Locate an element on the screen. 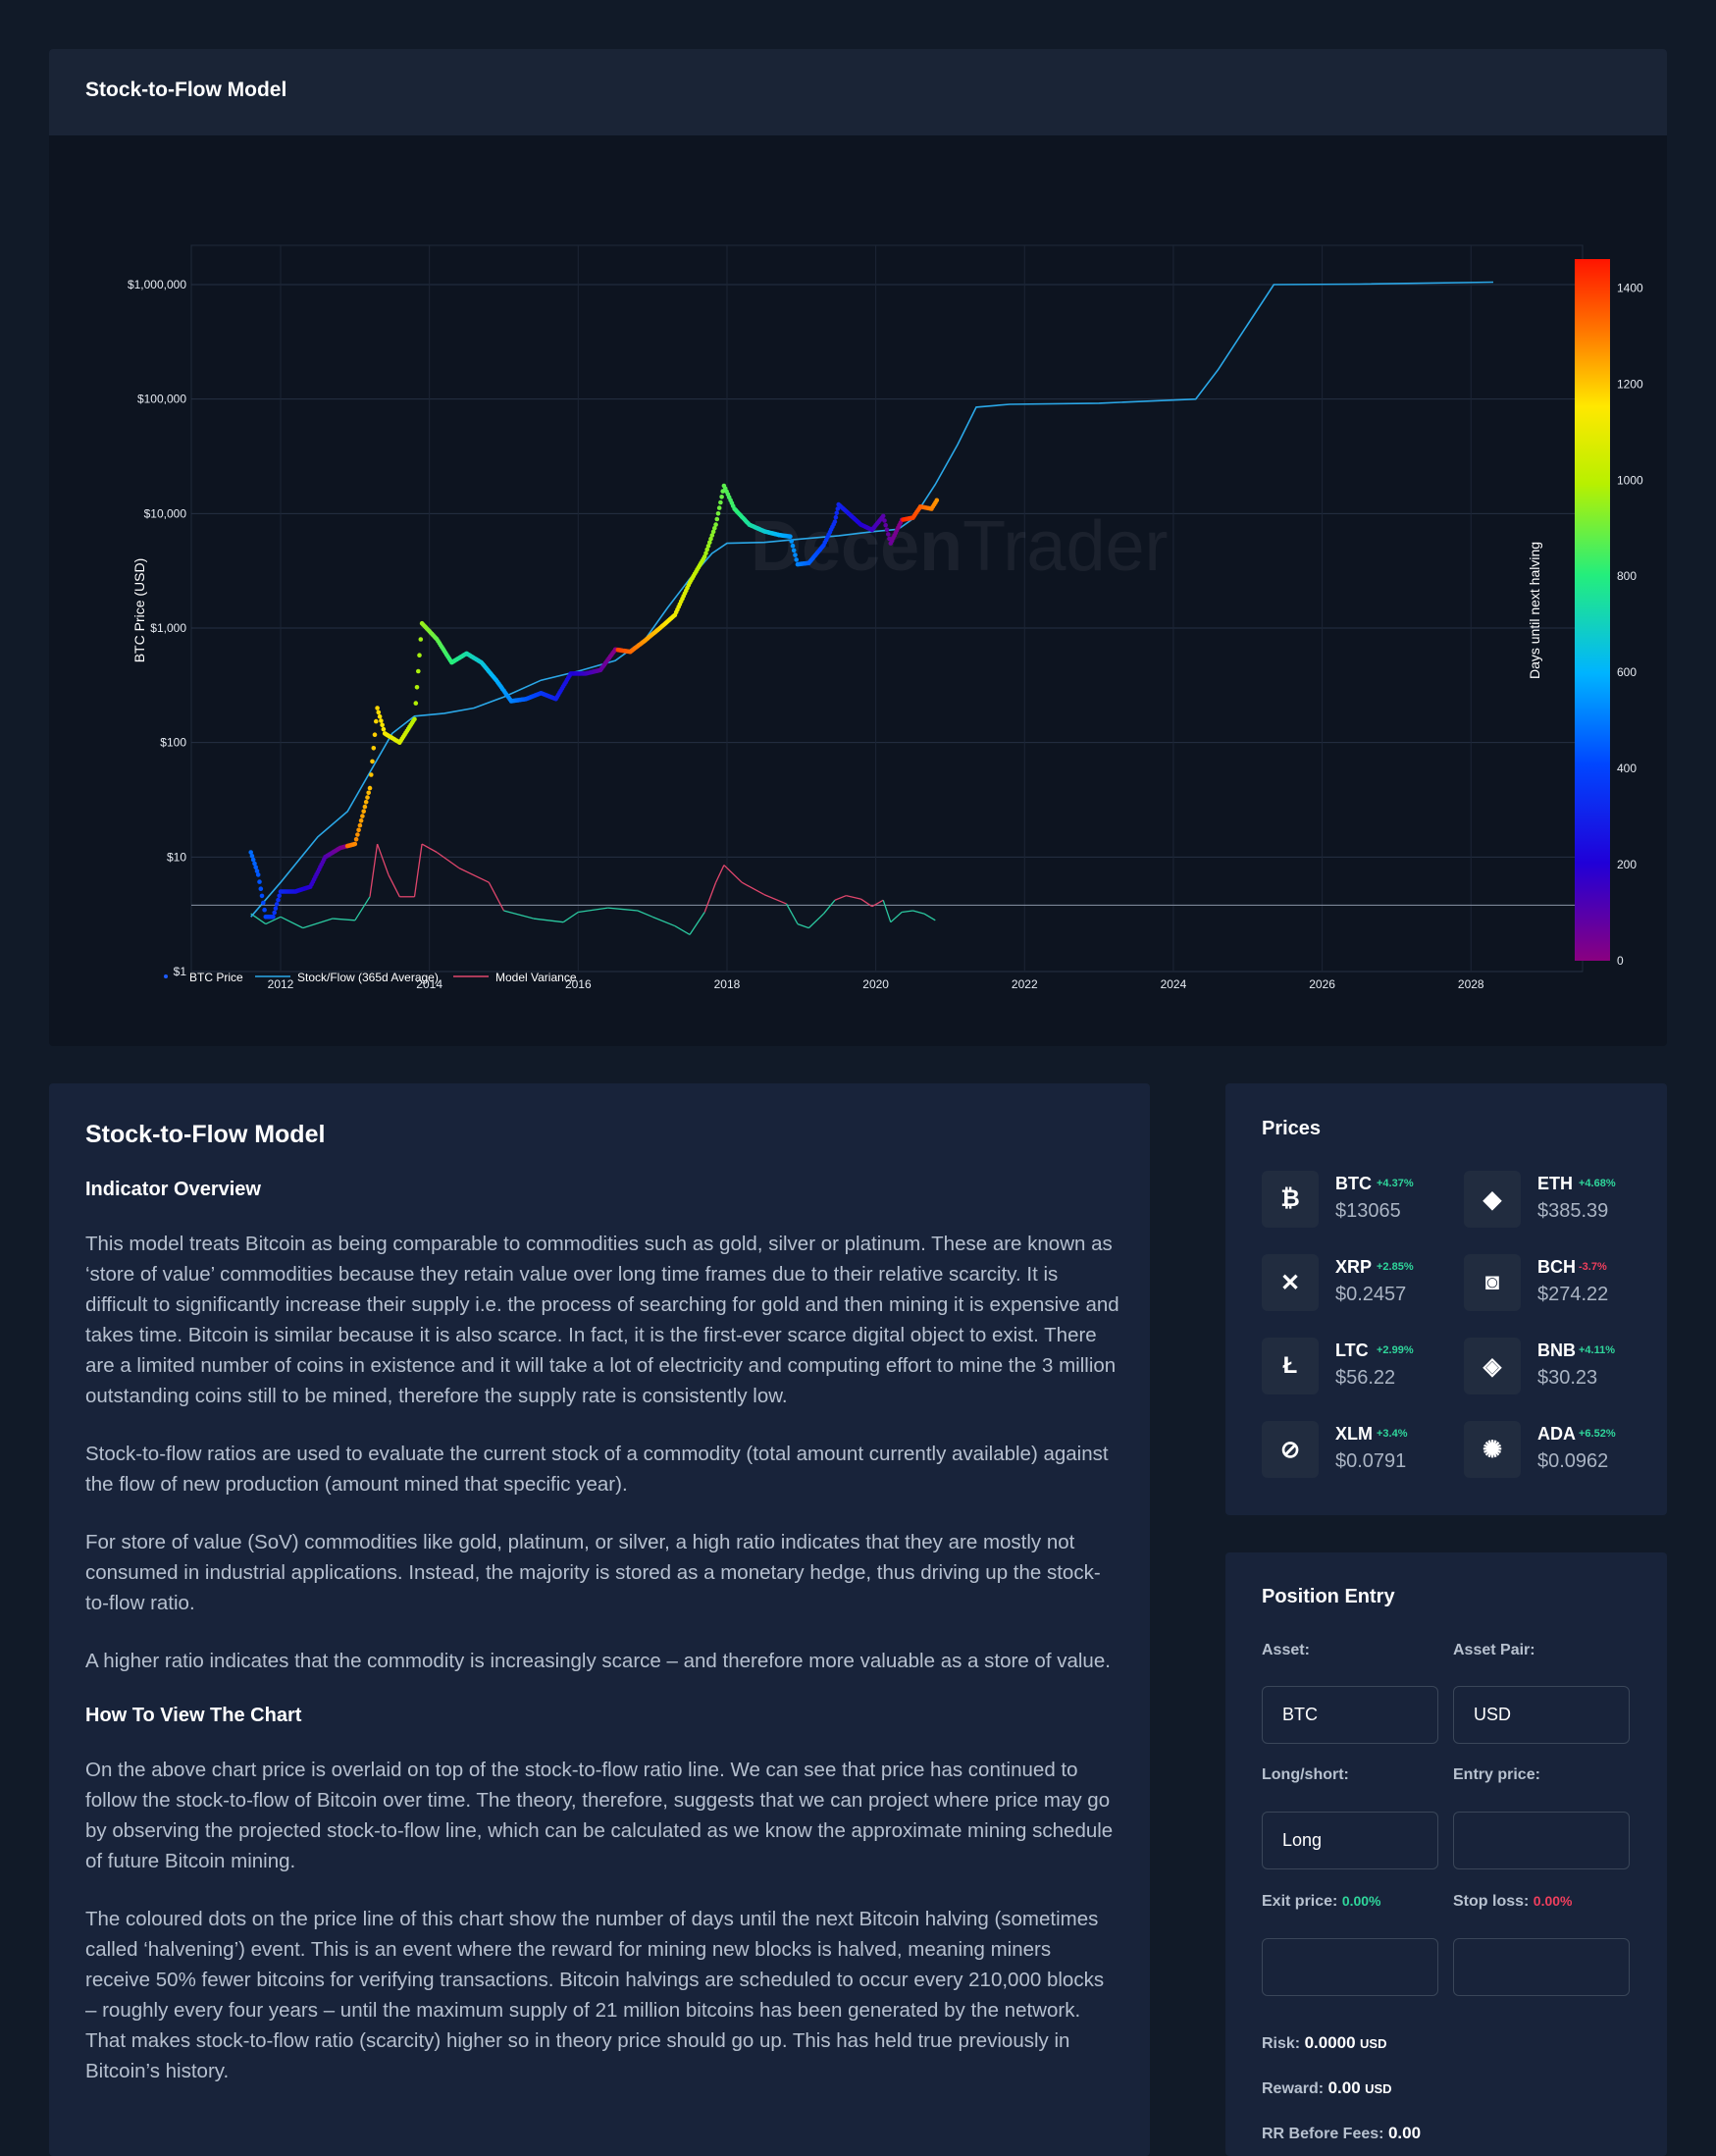 The width and height of the screenshot is (1716, 2156). legend-stock-flow: Stock/Flow (365d Average) is located at coordinates (368, 977).